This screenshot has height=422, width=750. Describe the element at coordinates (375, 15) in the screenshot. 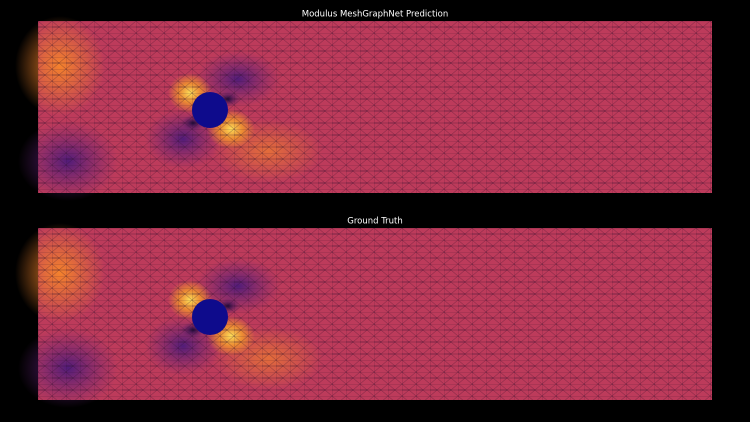

I see `panel-title: Modulus MeshGraphNet Prediction` at that location.